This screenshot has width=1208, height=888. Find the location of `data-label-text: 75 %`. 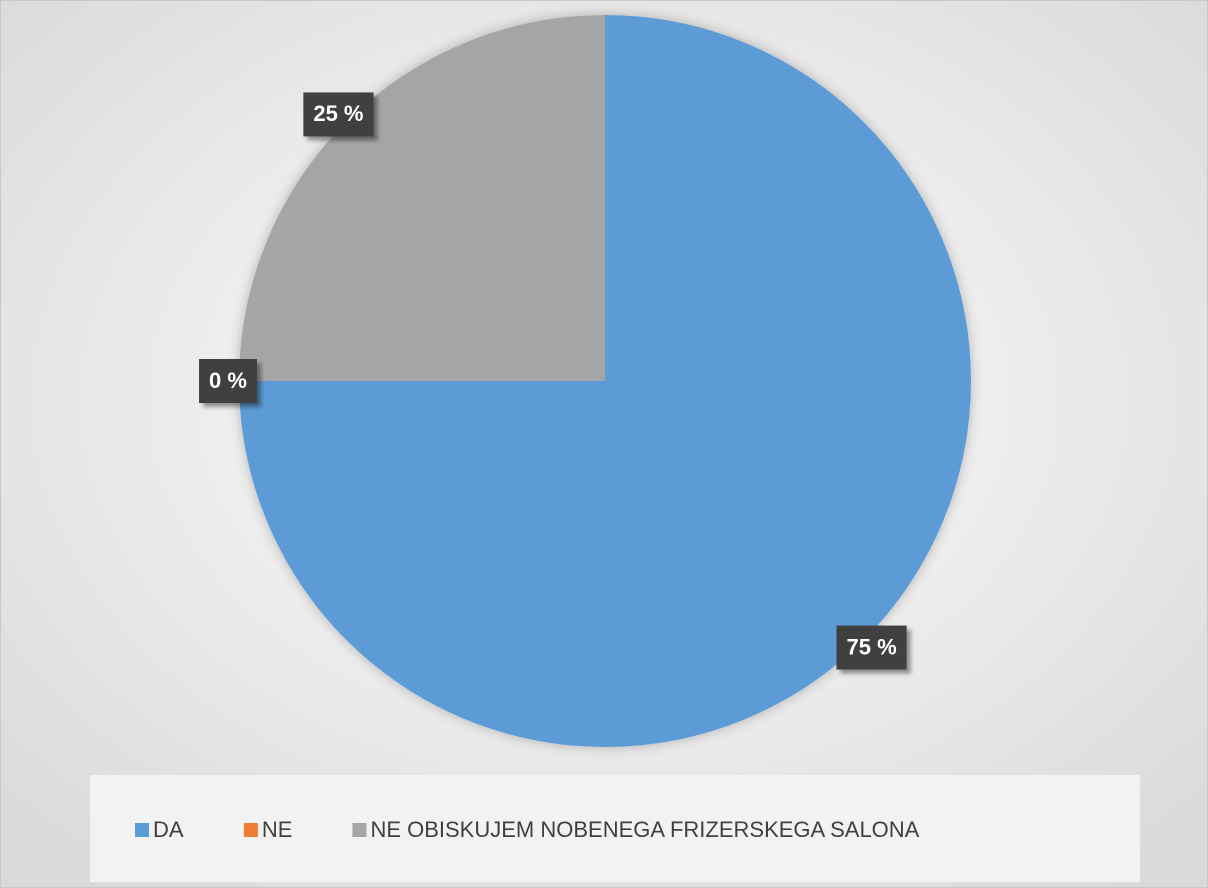

data-label-text: 75 % is located at coordinates (871, 646).